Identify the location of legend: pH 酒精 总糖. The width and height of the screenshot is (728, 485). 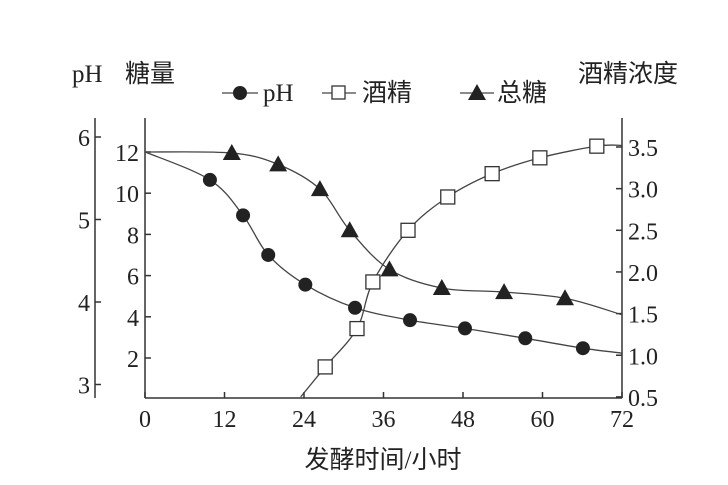
(384, 93).